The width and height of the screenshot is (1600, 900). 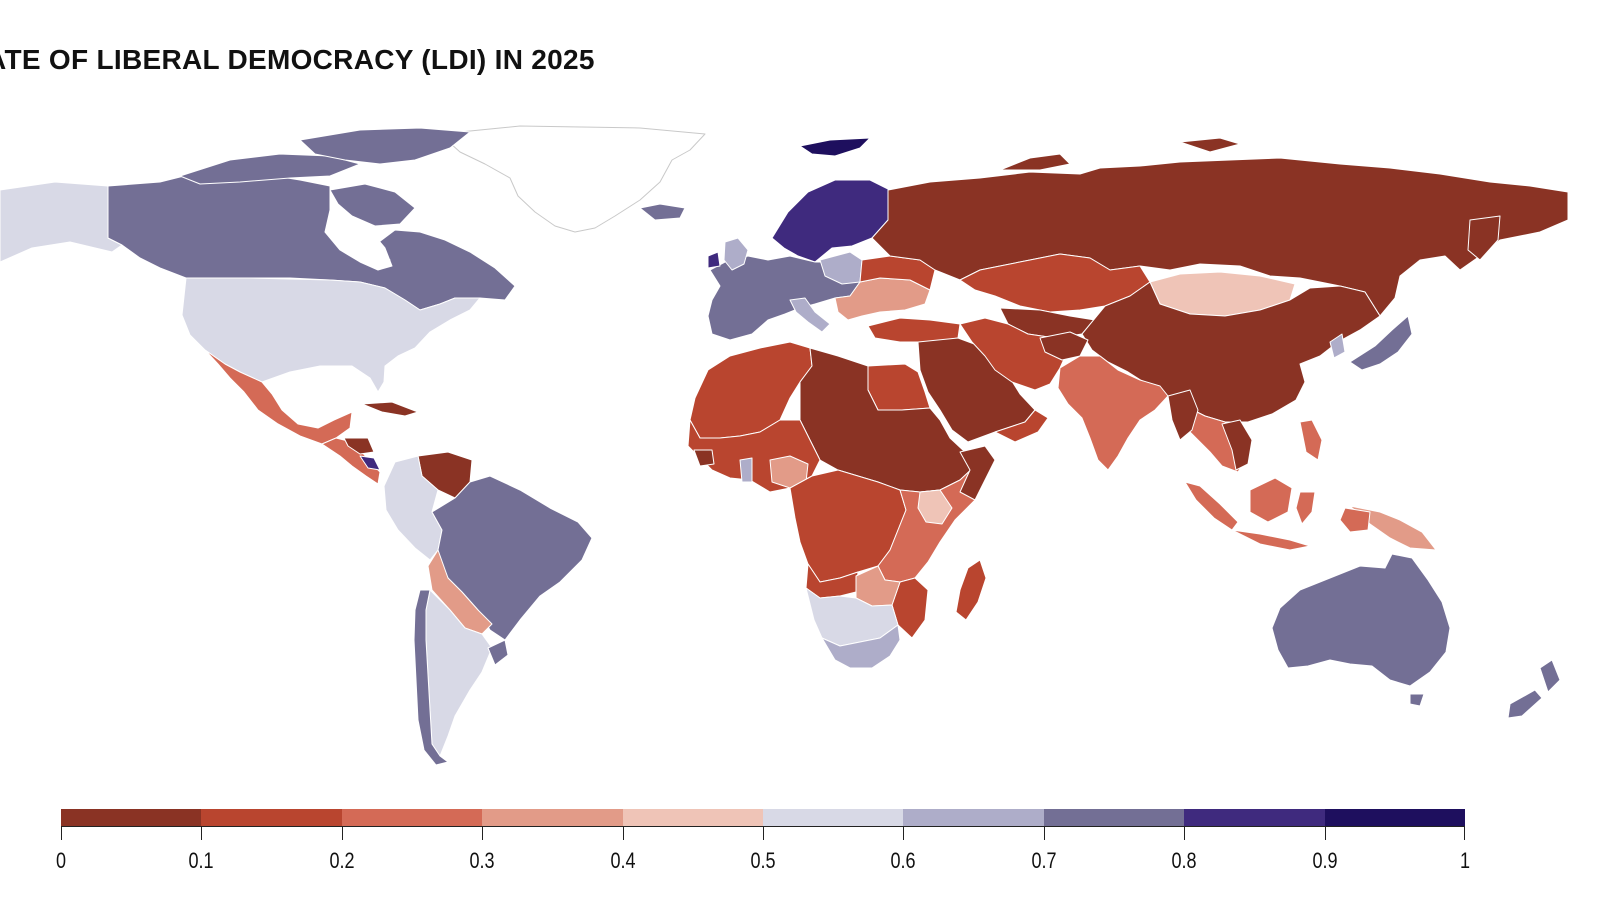 I want to click on region-somalia, so click(x=977, y=473).